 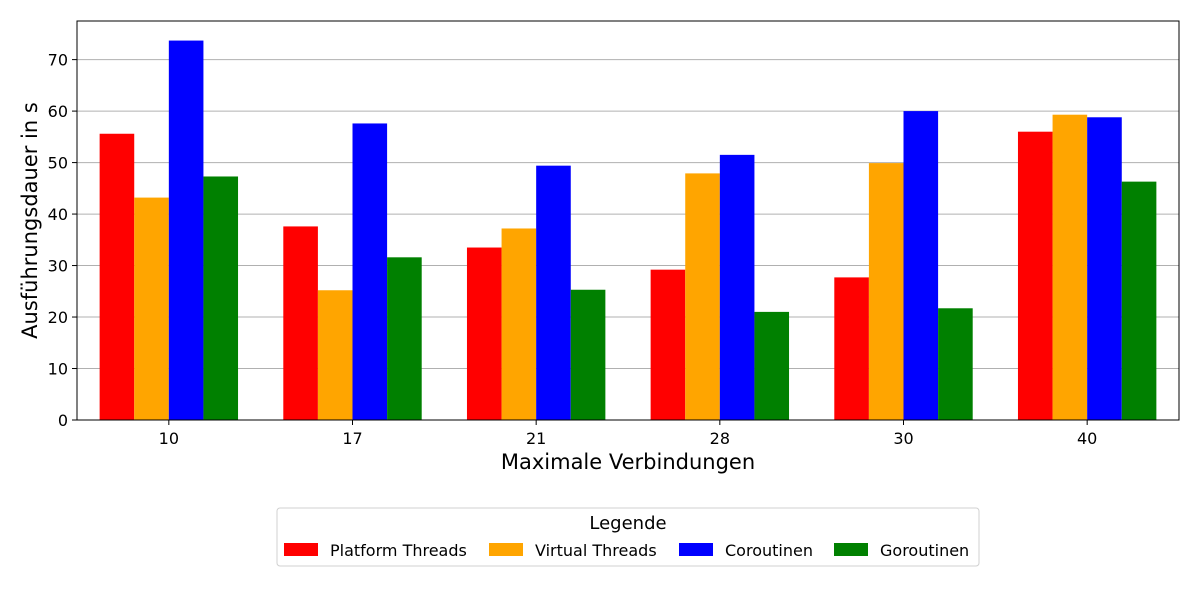 What do you see at coordinates (627, 523) in the screenshot?
I see `legend-title: Legende` at bounding box center [627, 523].